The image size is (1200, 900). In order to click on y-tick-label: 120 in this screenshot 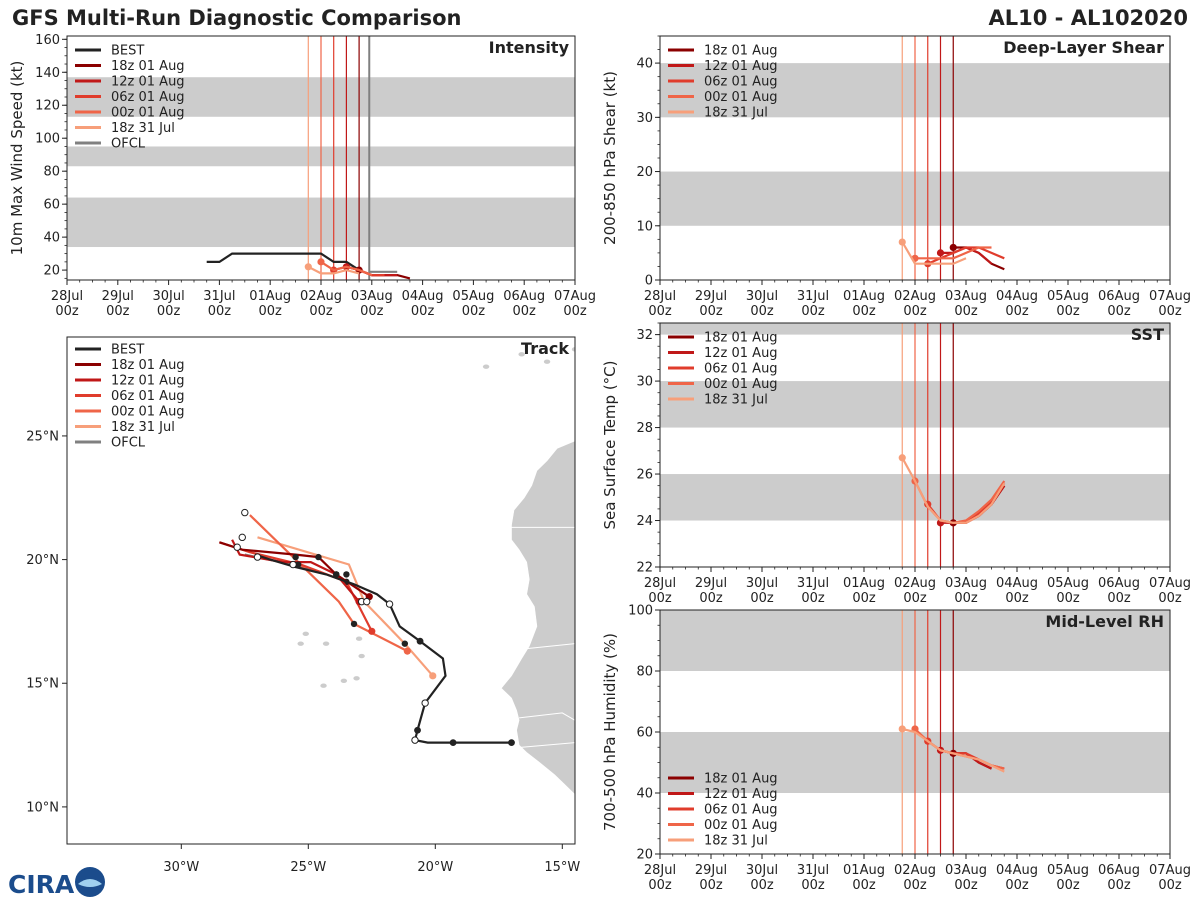, I will do `click(47, 106)`.